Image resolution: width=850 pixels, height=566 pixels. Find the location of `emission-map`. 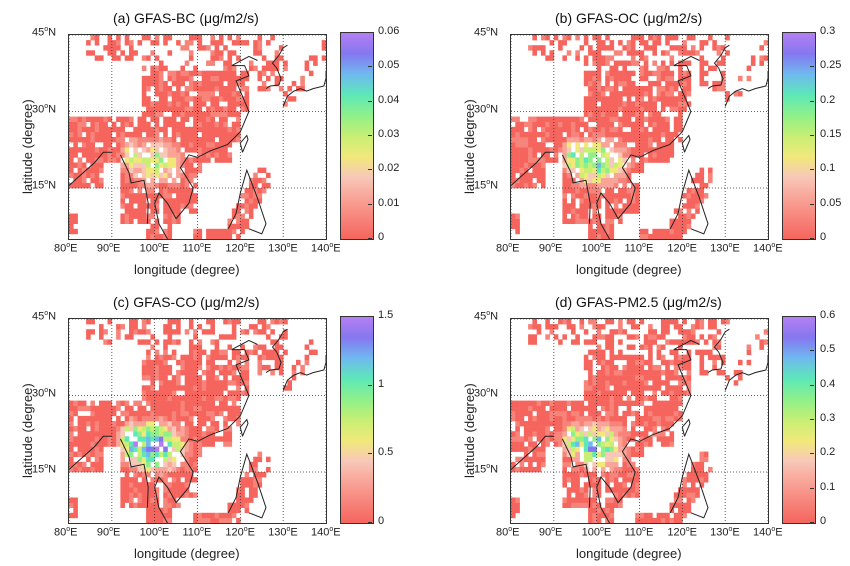

emission-map is located at coordinates (197, 137).